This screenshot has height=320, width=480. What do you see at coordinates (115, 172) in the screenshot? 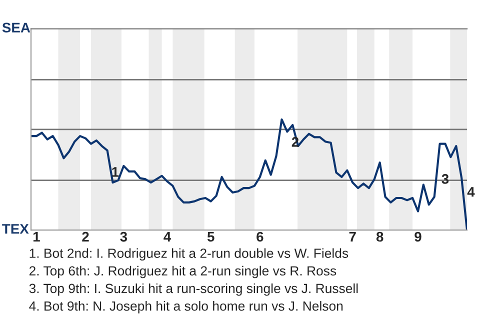
I see `annotation: 1` at bounding box center [115, 172].